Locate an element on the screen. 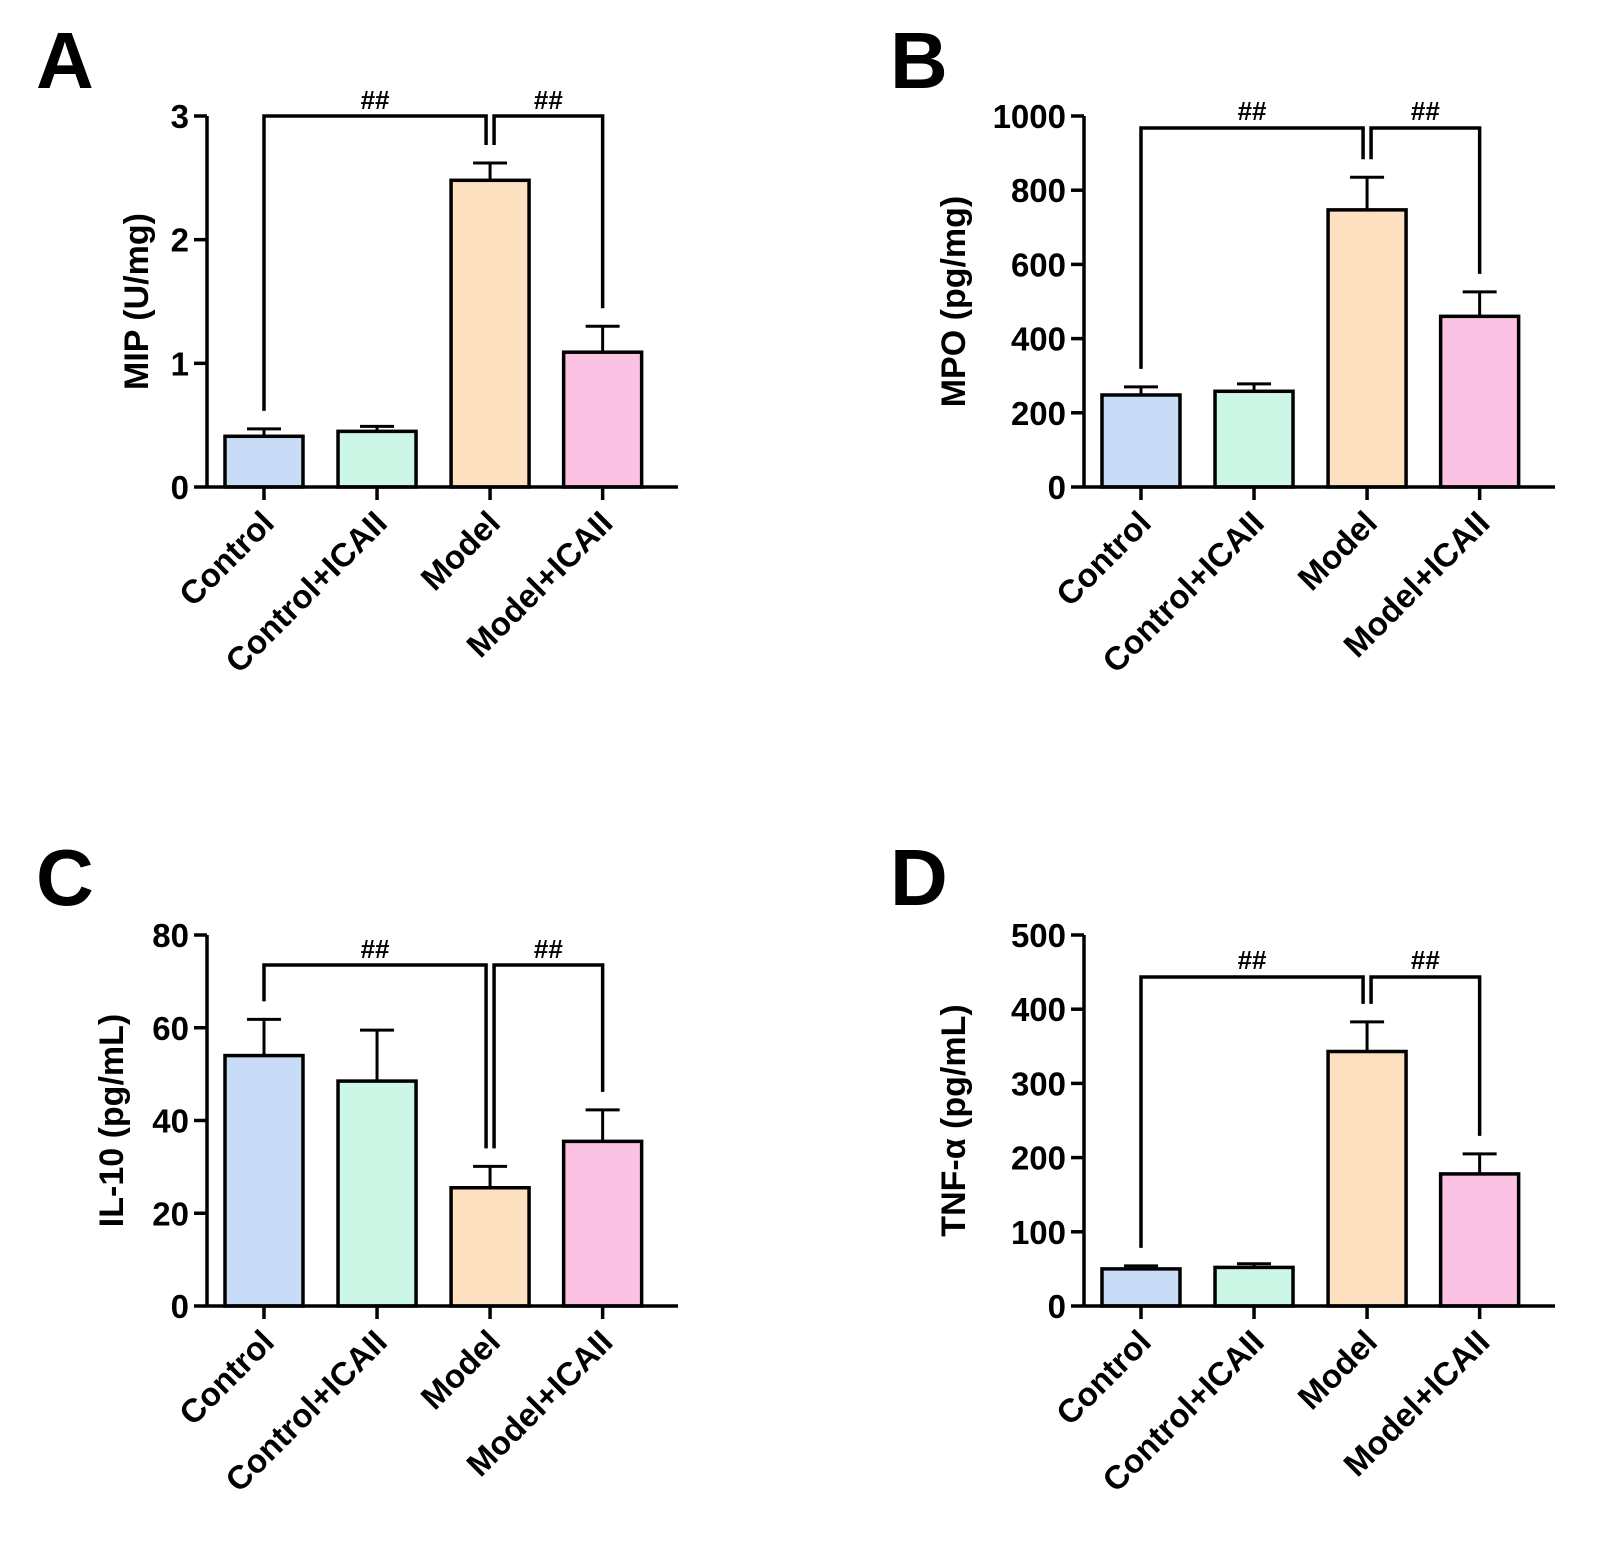 The width and height of the screenshot is (1600, 1551). y-tick-label: 80 is located at coordinates (170, 935).